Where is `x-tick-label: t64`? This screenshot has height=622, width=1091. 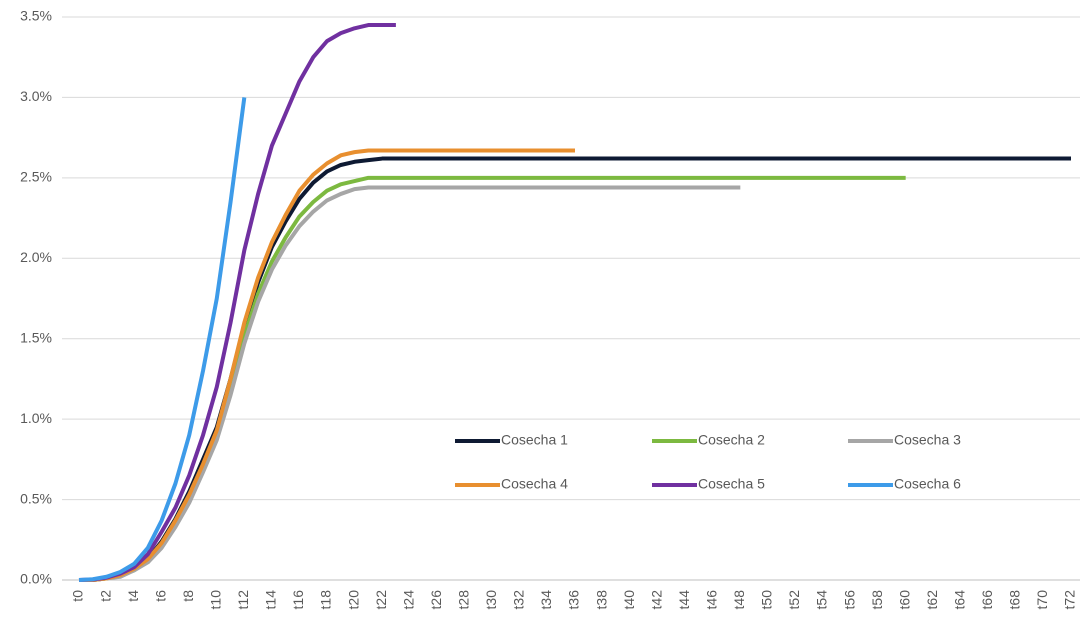 x-tick-label: t64 is located at coordinates (959, 600).